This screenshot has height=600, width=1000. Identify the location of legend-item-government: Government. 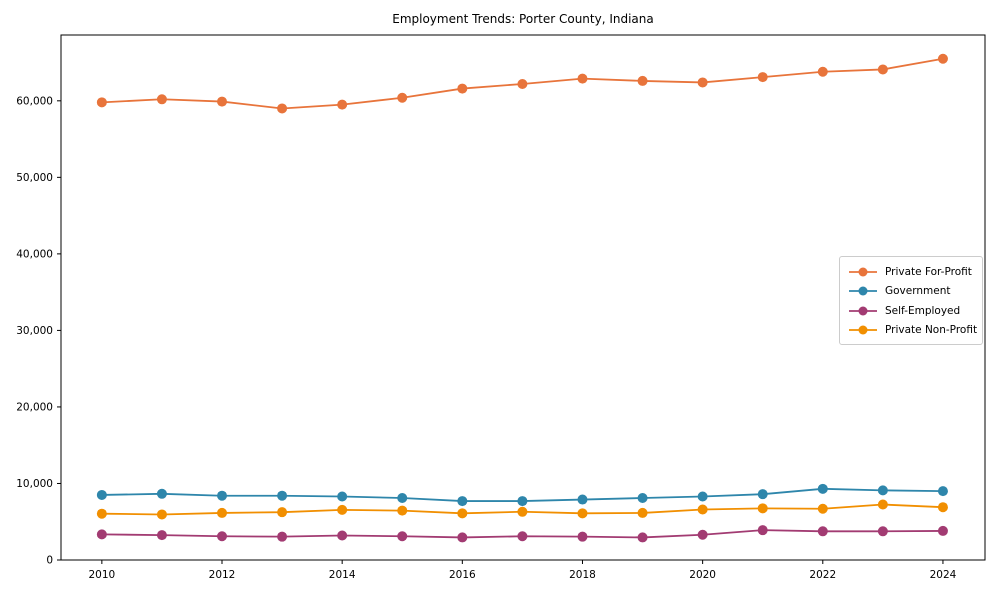
(912, 292).